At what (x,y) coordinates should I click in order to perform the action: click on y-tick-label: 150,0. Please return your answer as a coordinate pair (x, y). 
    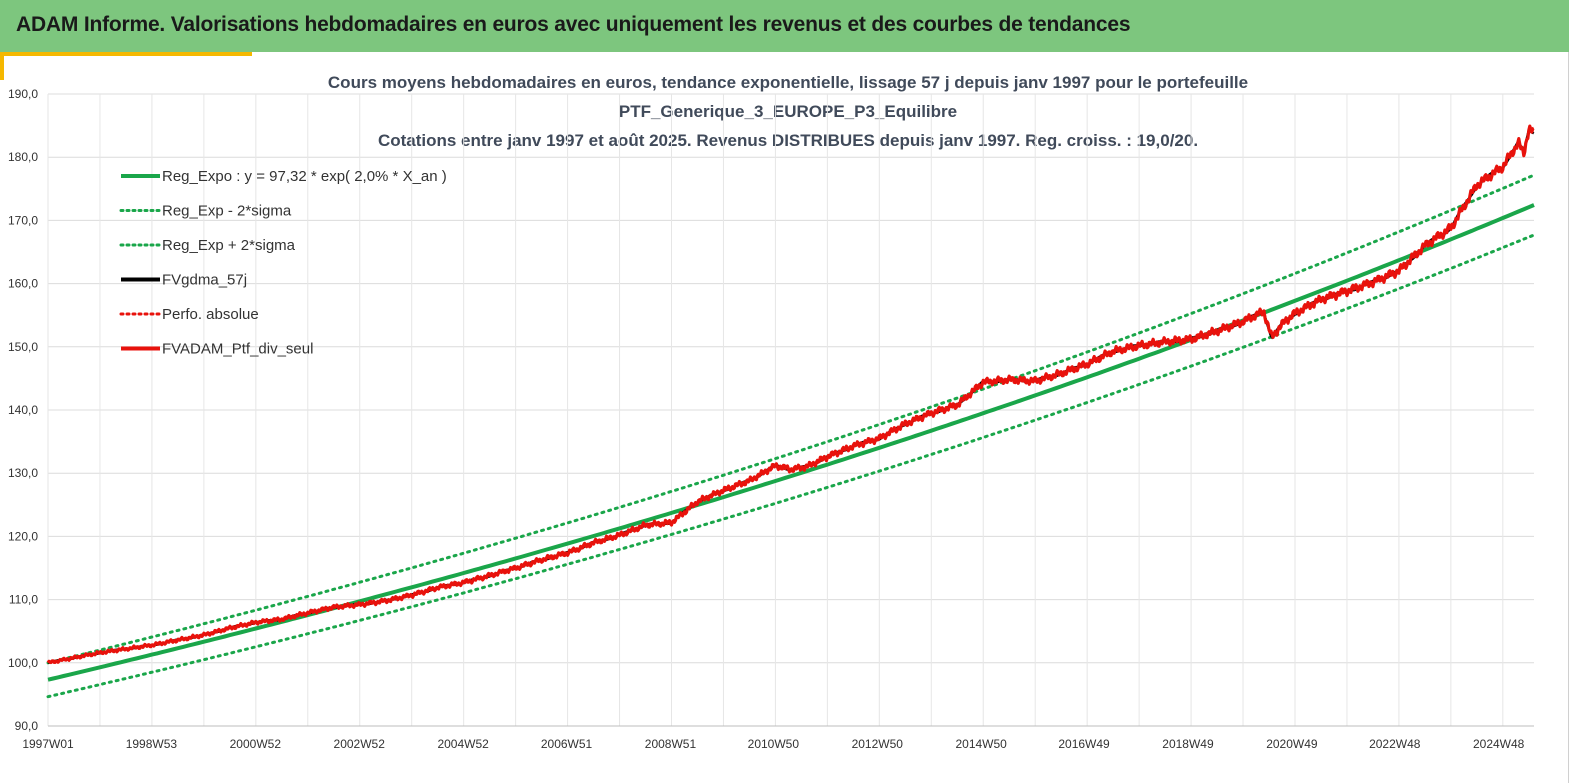
    Looking at the image, I should click on (23, 347).